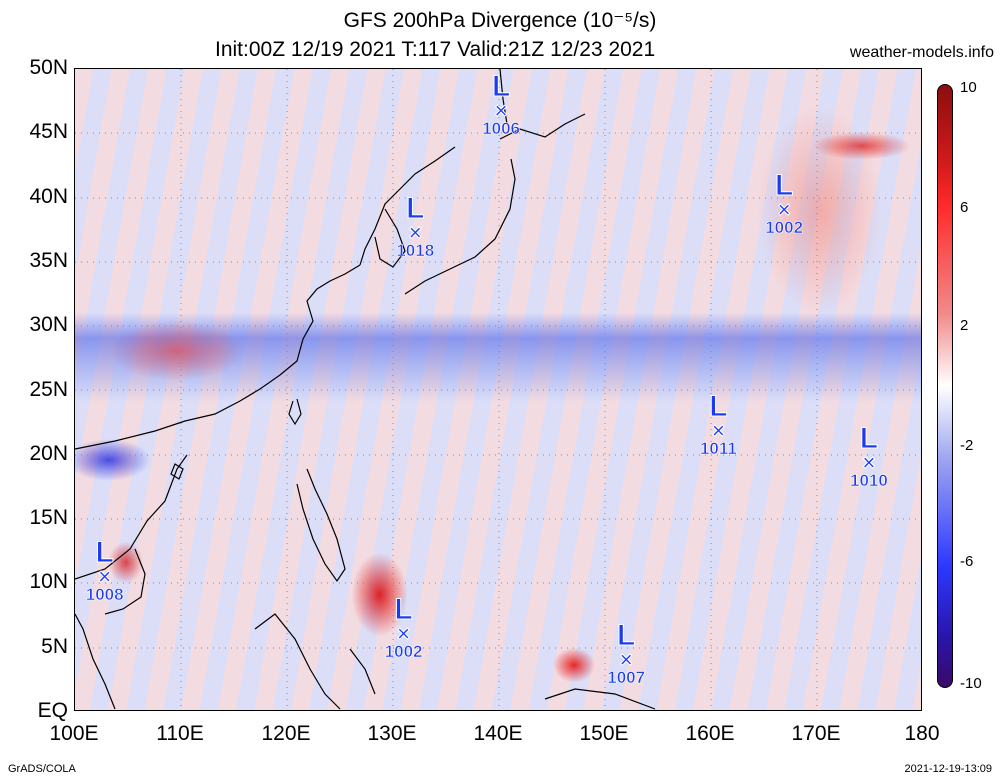  Describe the element at coordinates (626, 678) in the screenshot. I see `low-pressure-value: 1007` at that location.